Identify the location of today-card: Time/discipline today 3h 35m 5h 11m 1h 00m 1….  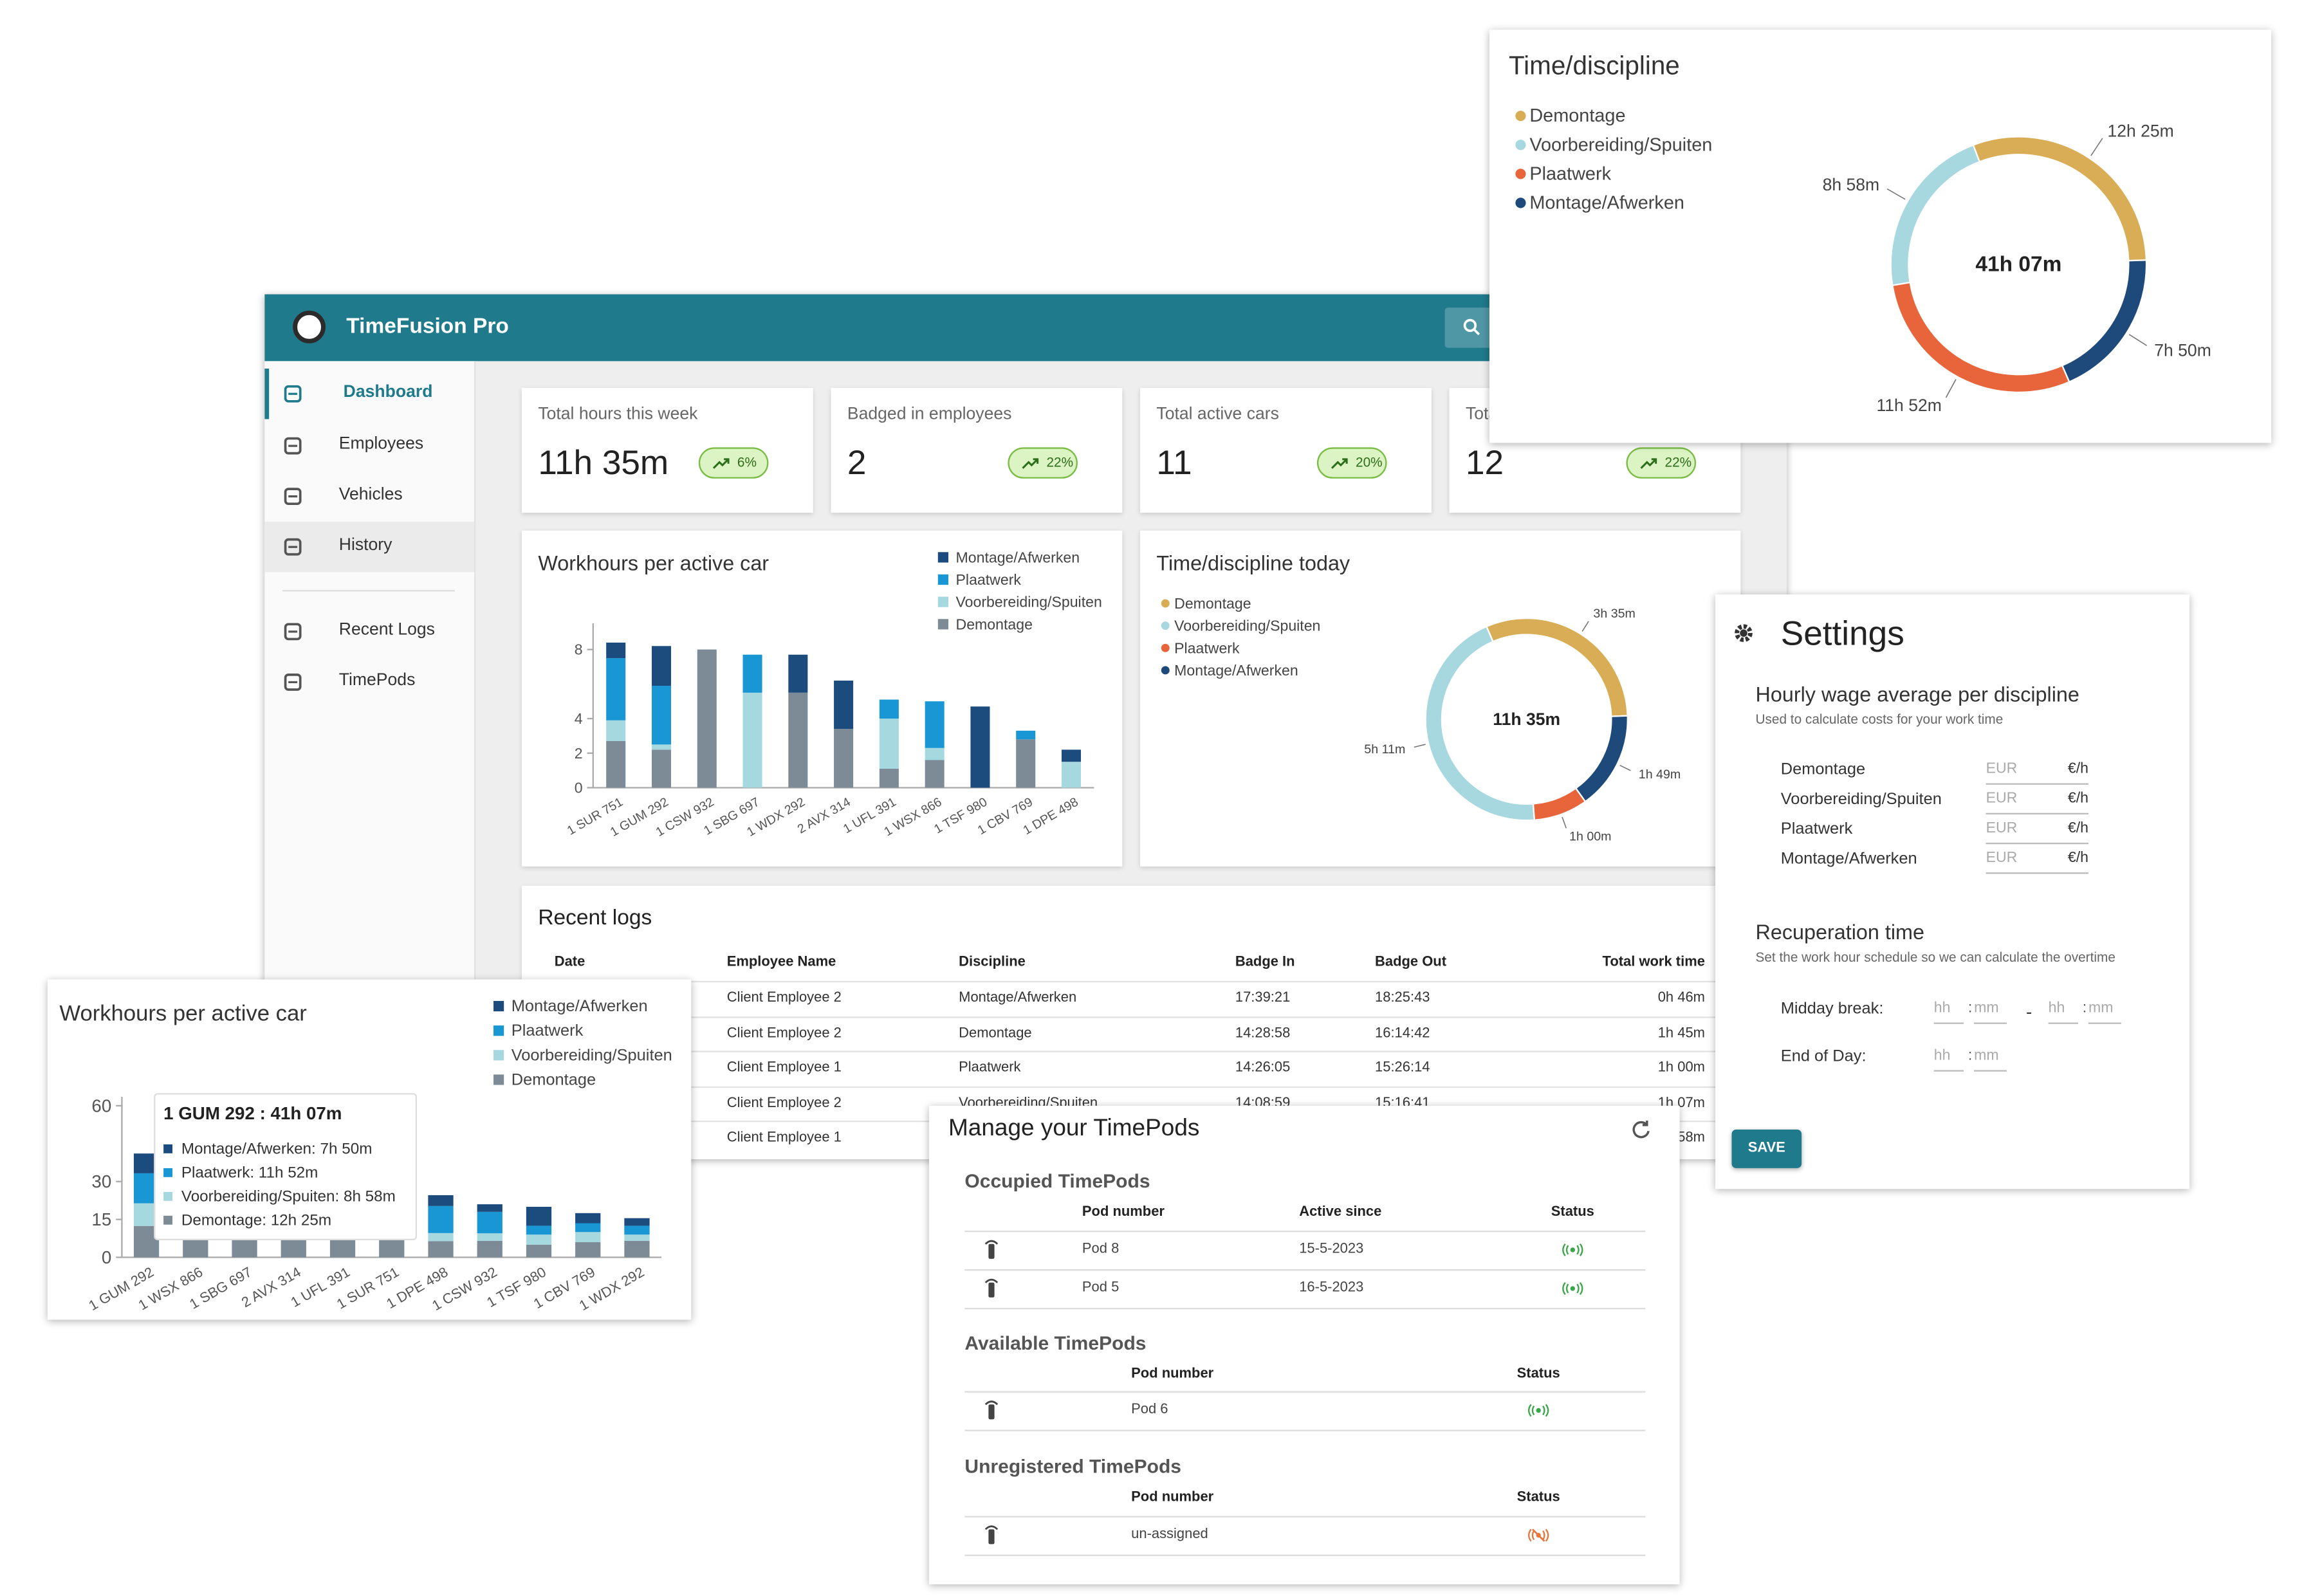
(1441, 698).